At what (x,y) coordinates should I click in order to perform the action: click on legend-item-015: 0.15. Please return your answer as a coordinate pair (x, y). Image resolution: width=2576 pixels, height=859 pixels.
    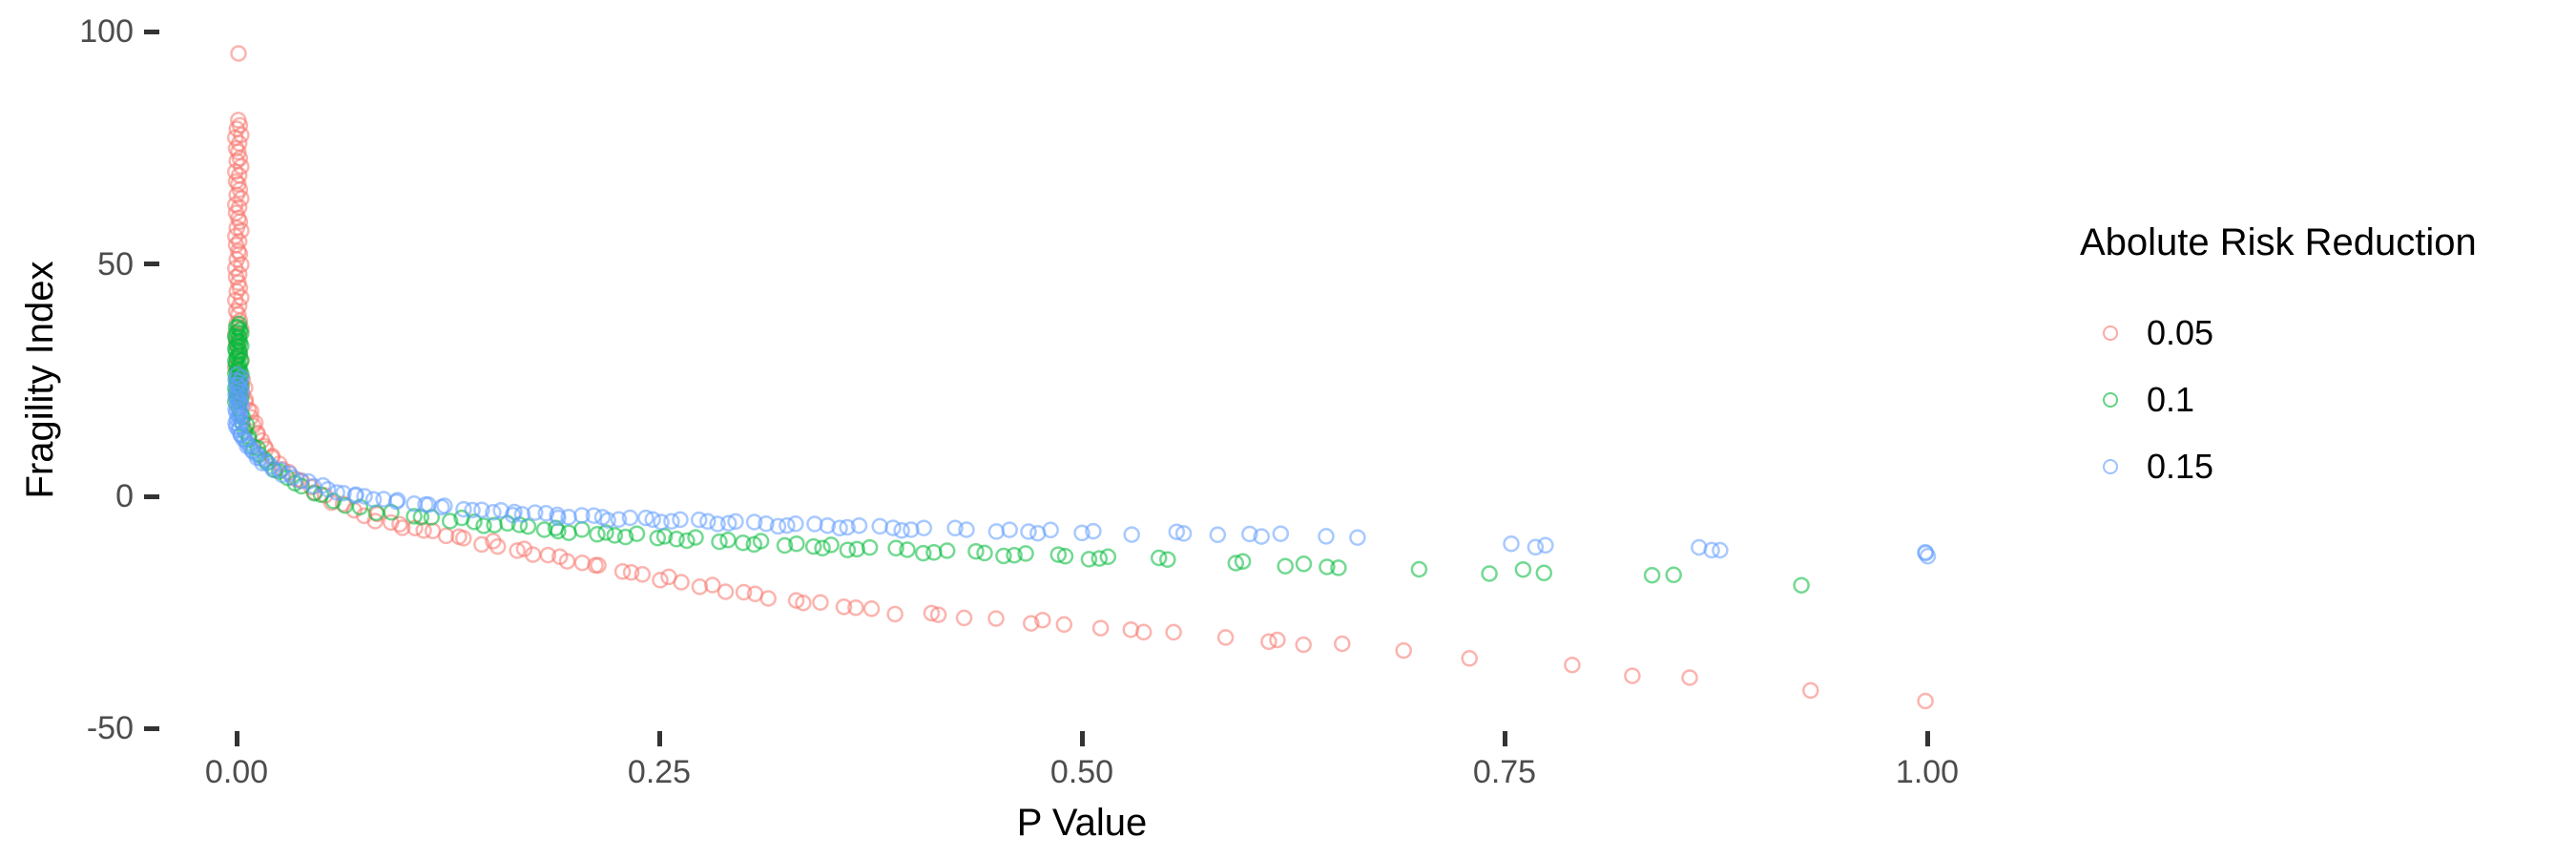
    Looking at the image, I should click on (2278, 466).